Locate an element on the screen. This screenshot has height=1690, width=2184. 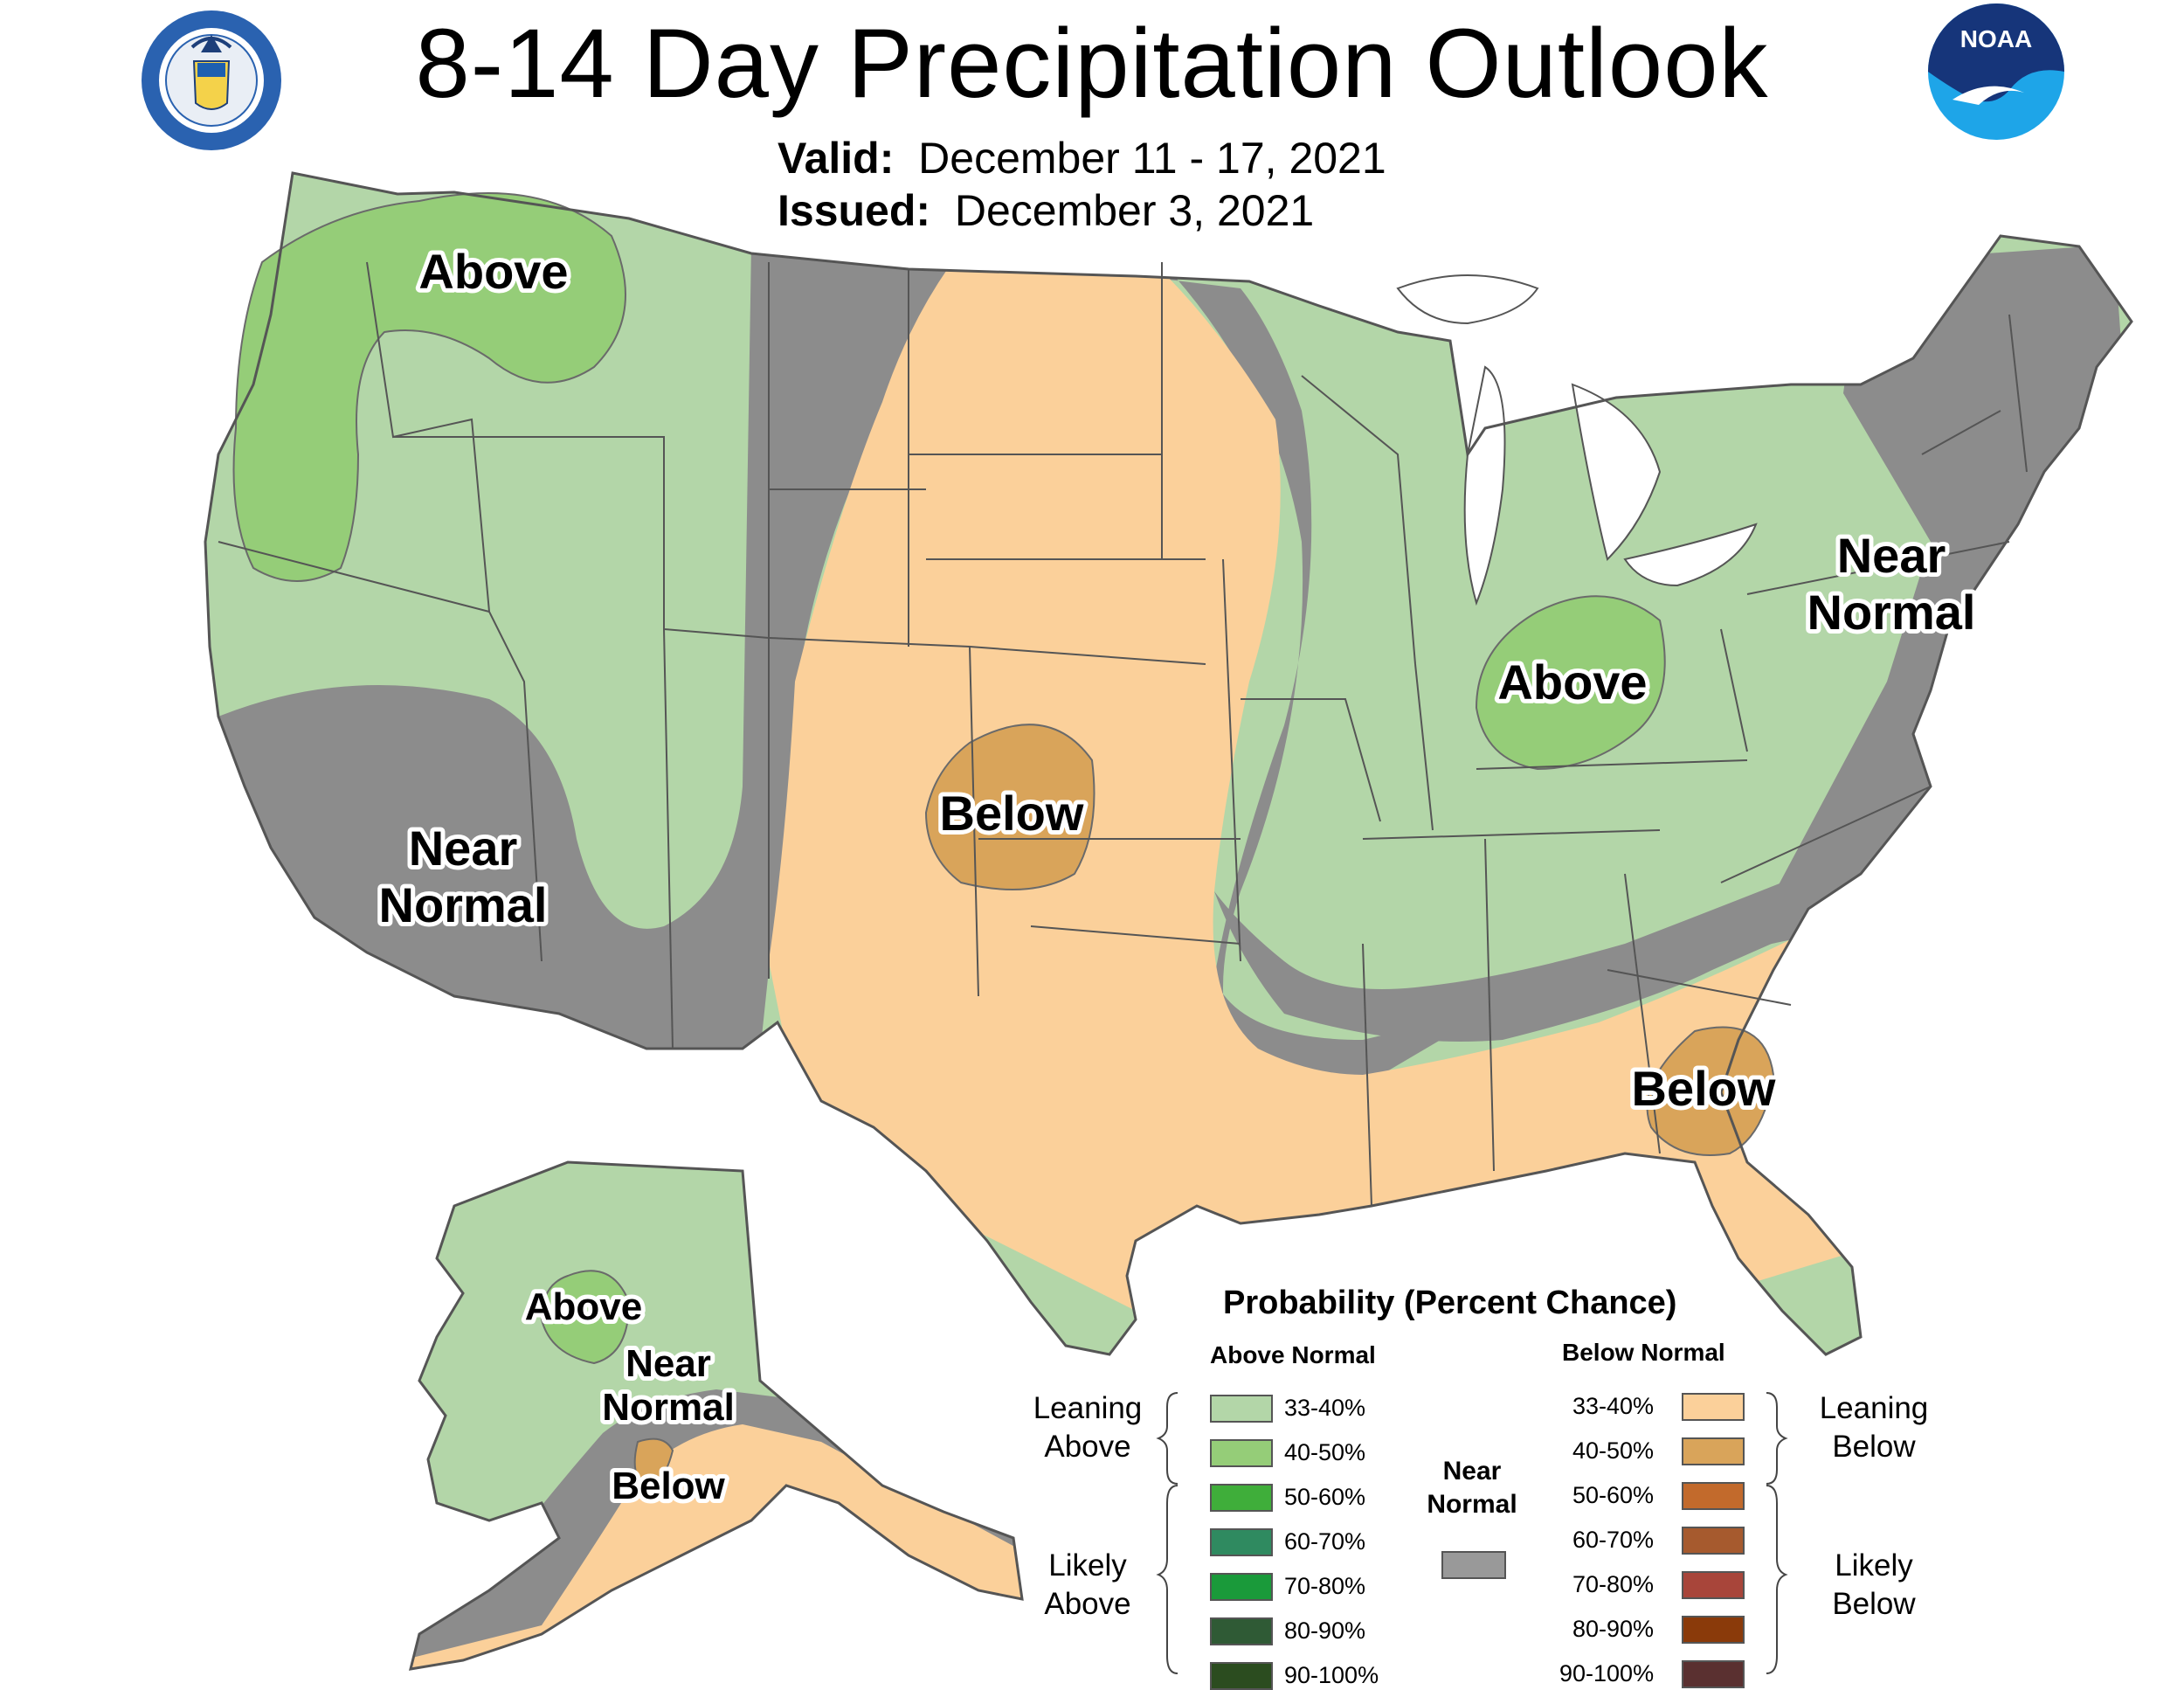
lake-erie is located at coordinates (1690, 555).